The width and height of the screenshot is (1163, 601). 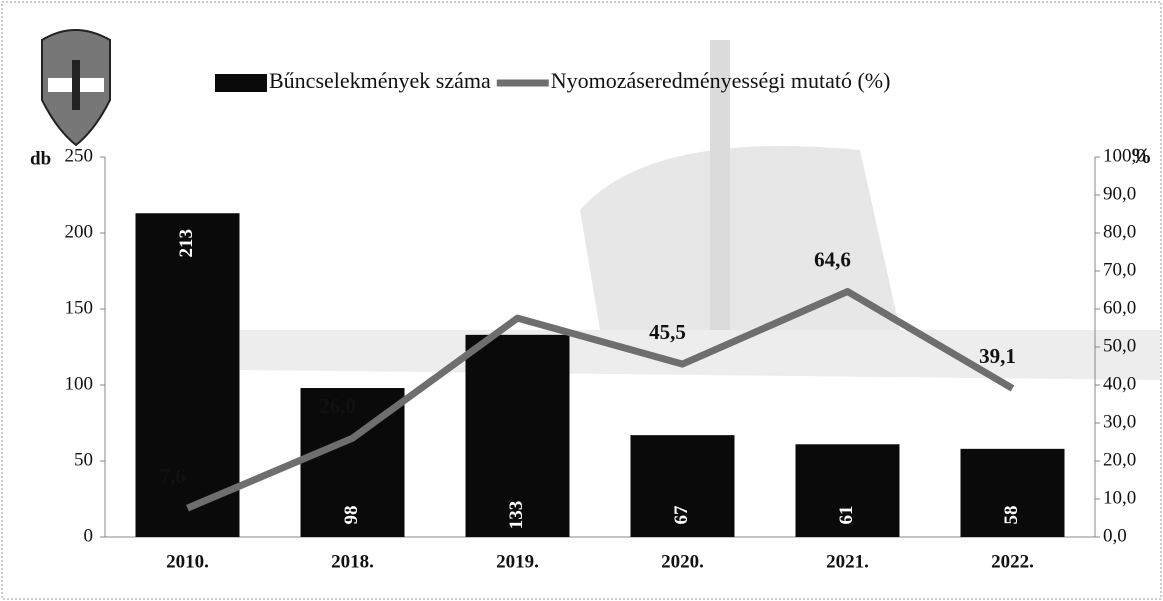 What do you see at coordinates (83, 459) in the screenshot?
I see `y-tick-label: 50` at bounding box center [83, 459].